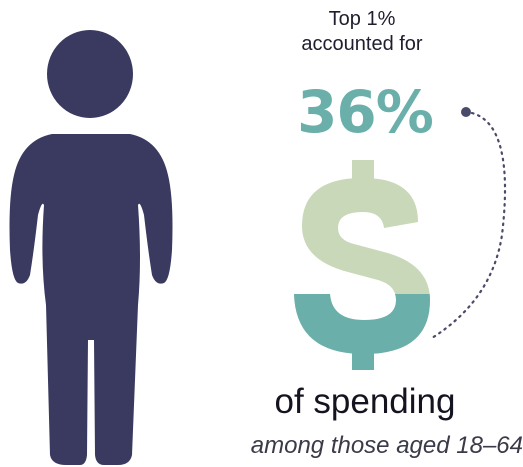  Describe the element at coordinates (362, 44) in the screenshot. I see `headline-line-2: accounted for` at that location.